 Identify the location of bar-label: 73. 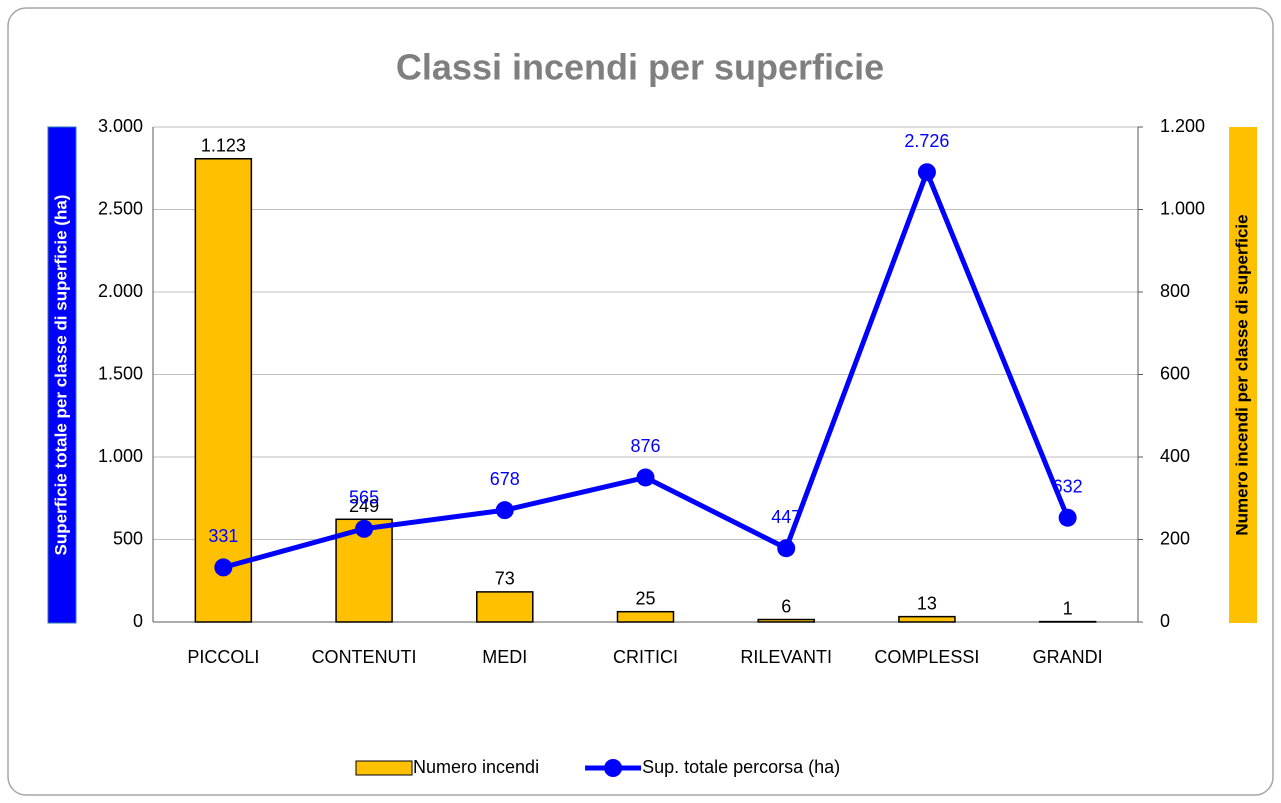
(505, 579).